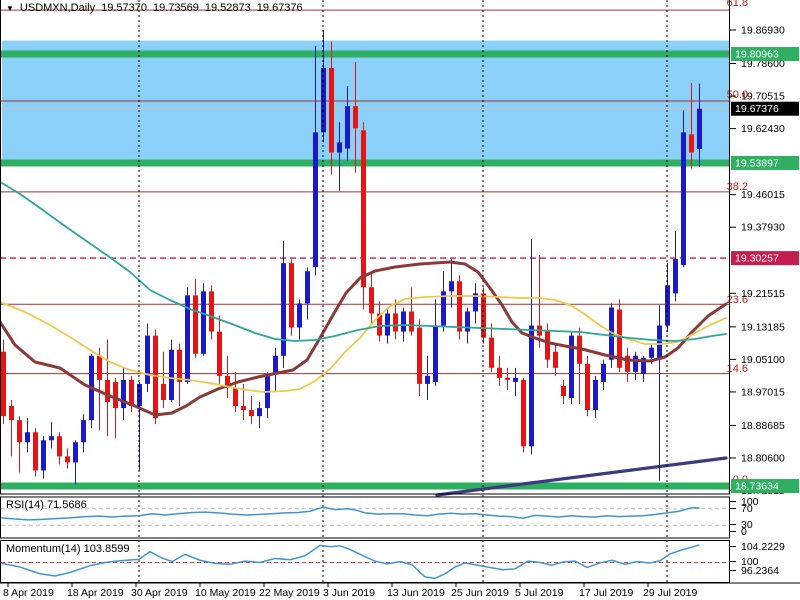 This screenshot has height=600, width=800. Describe the element at coordinates (763, 327) in the screenshot. I see `price-axis-label: 19.13185` at that location.